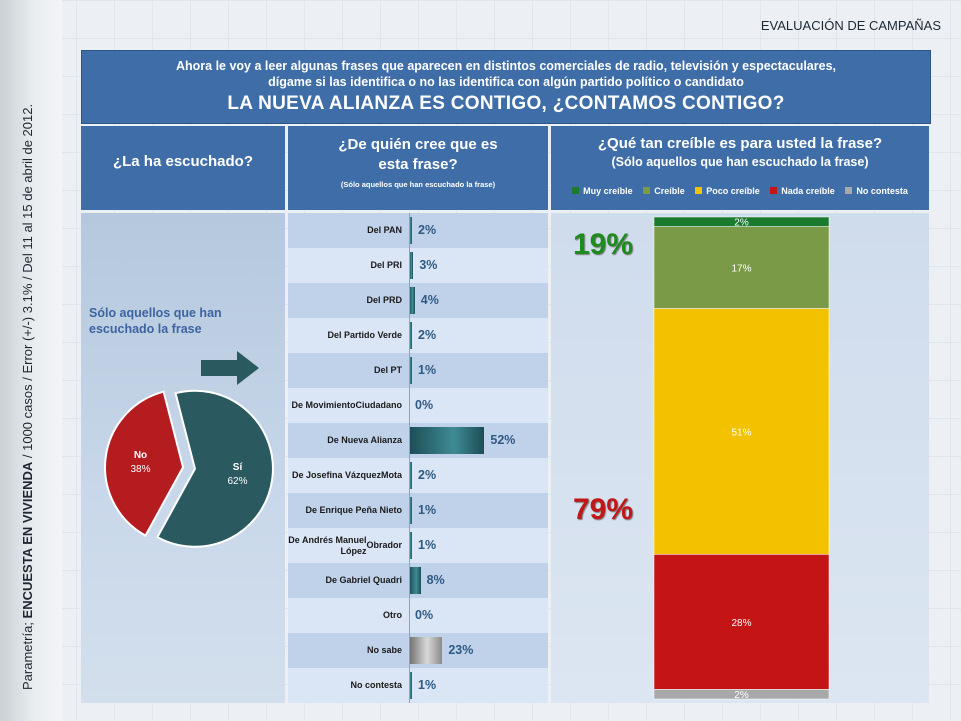 This screenshot has width=961, height=721. Describe the element at coordinates (418, 154) in the screenshot. I see `col2-title: ¿De quién cree que es esta frase?` at that location.